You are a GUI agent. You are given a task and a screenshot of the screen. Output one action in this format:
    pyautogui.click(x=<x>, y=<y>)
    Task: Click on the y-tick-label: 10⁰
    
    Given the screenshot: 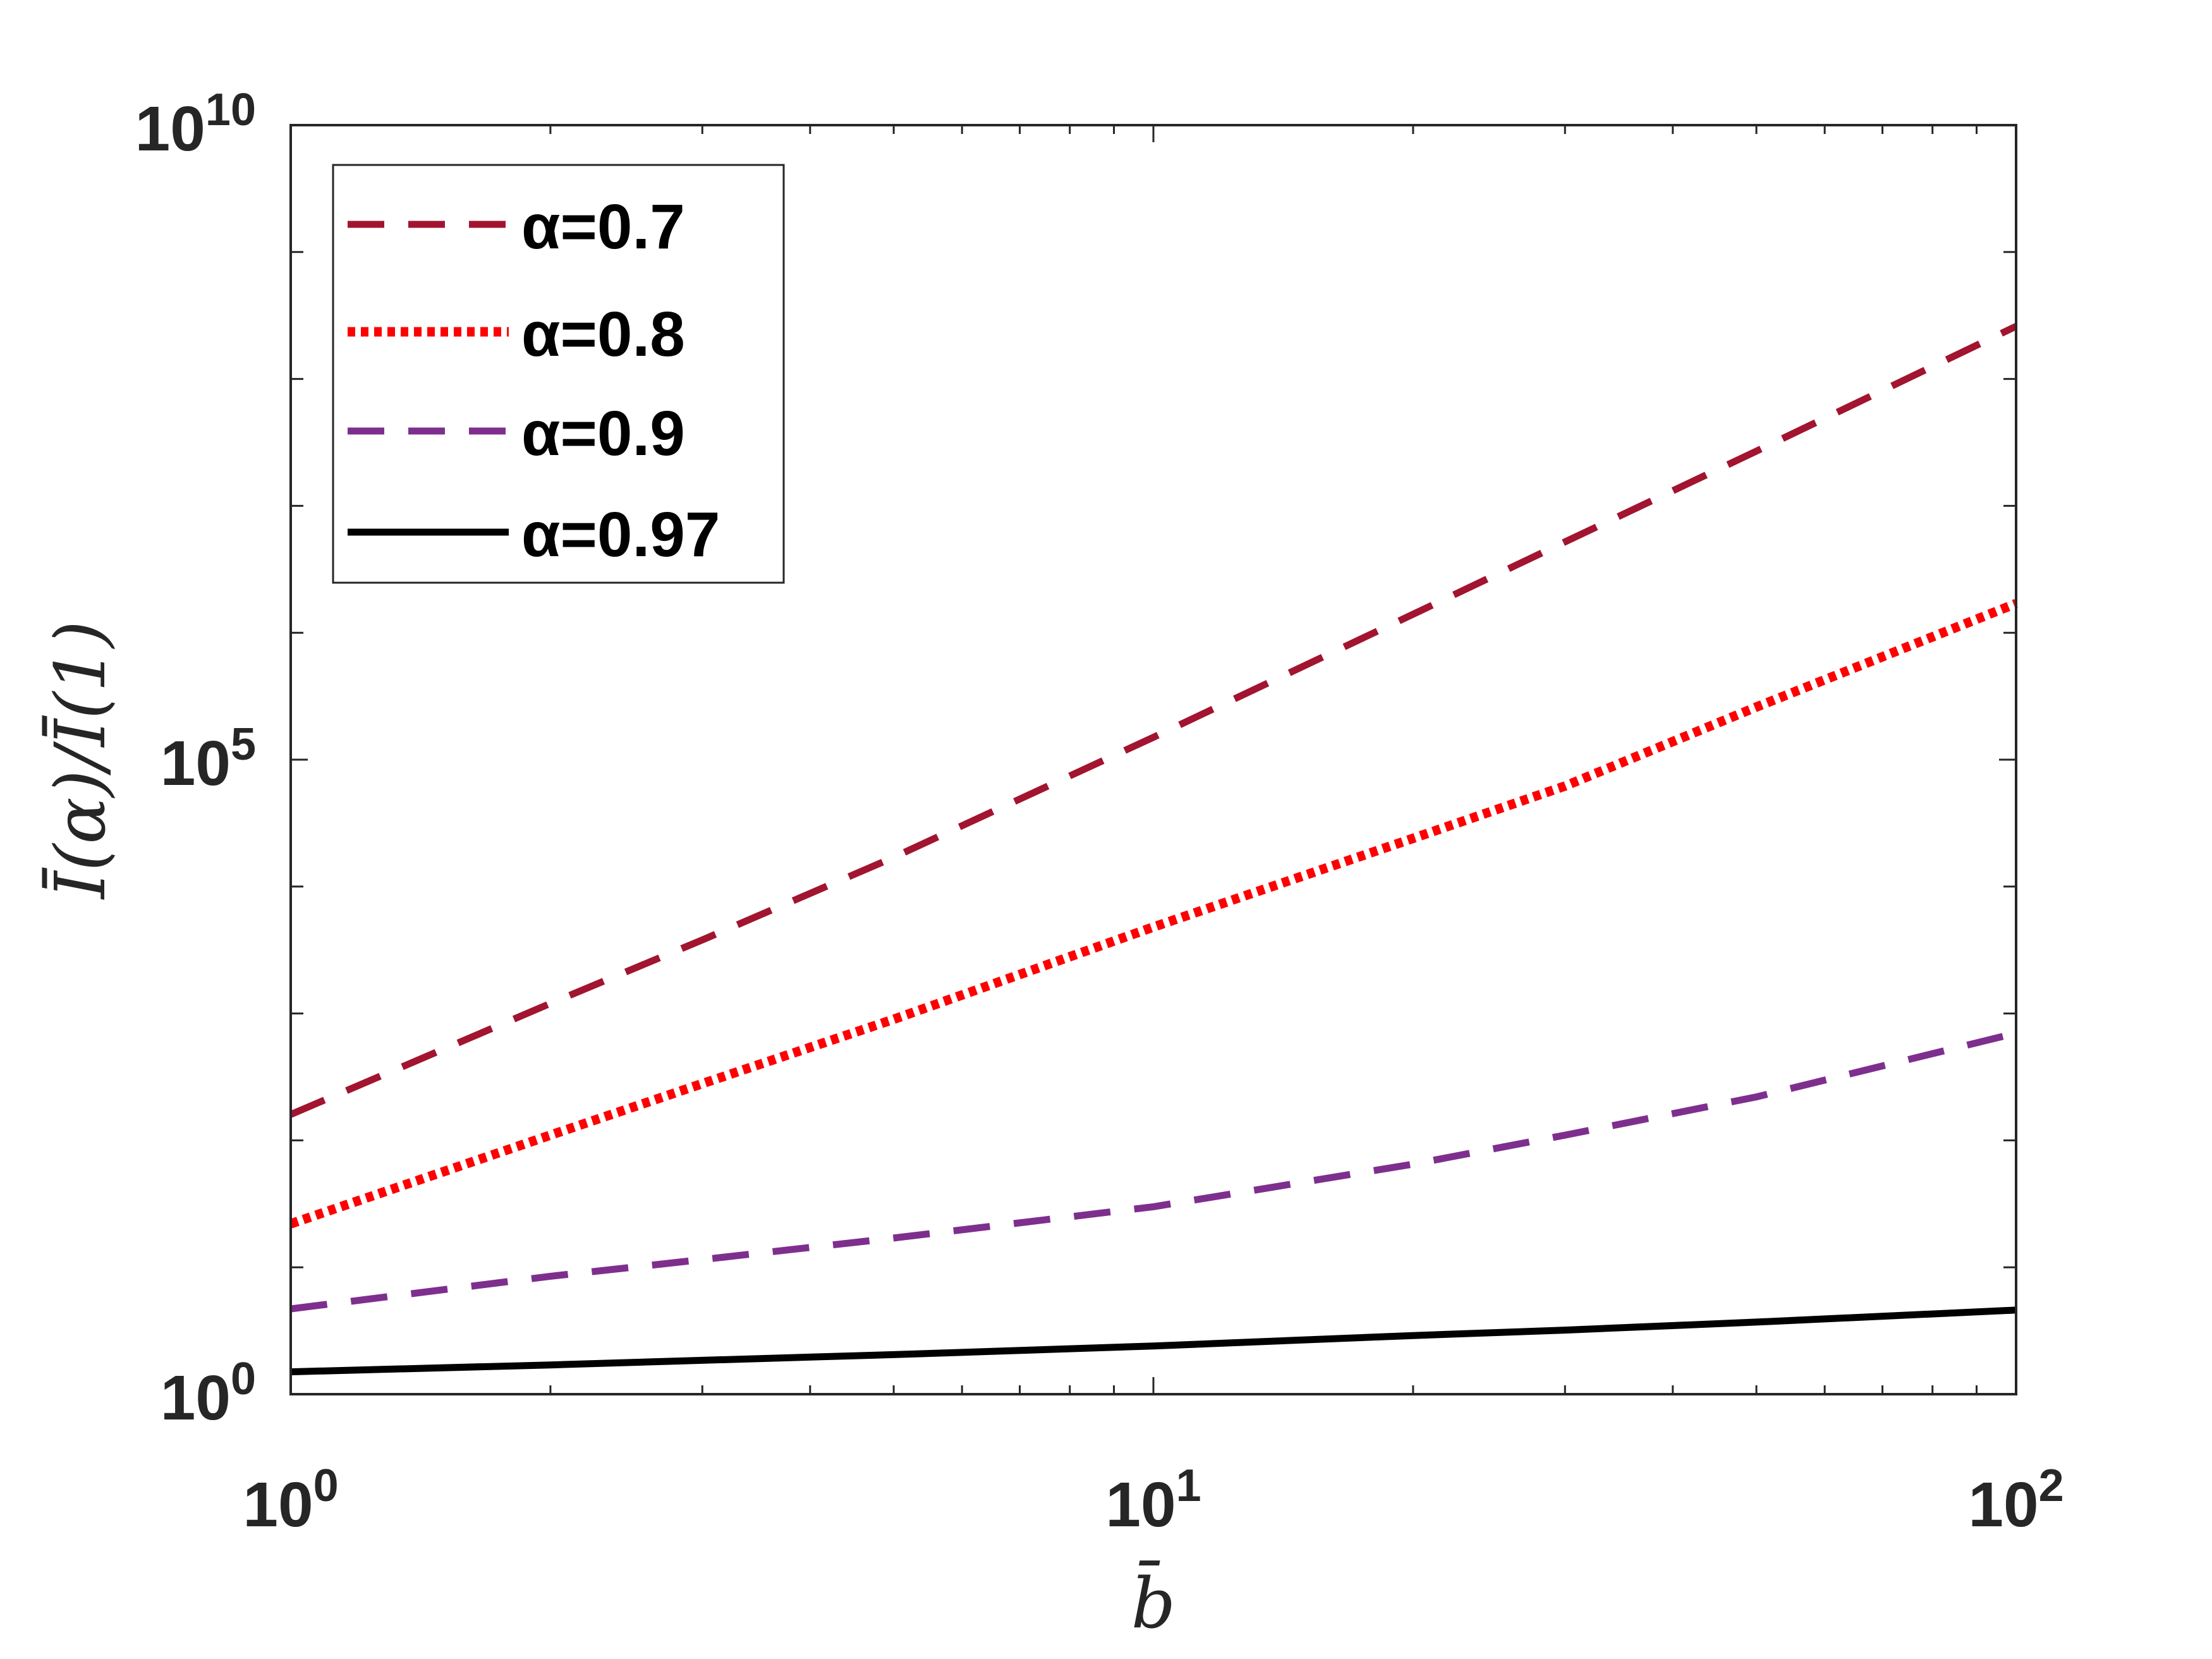 What is the action you would take?
    pyautogui.click(x=208, y=1394)
    